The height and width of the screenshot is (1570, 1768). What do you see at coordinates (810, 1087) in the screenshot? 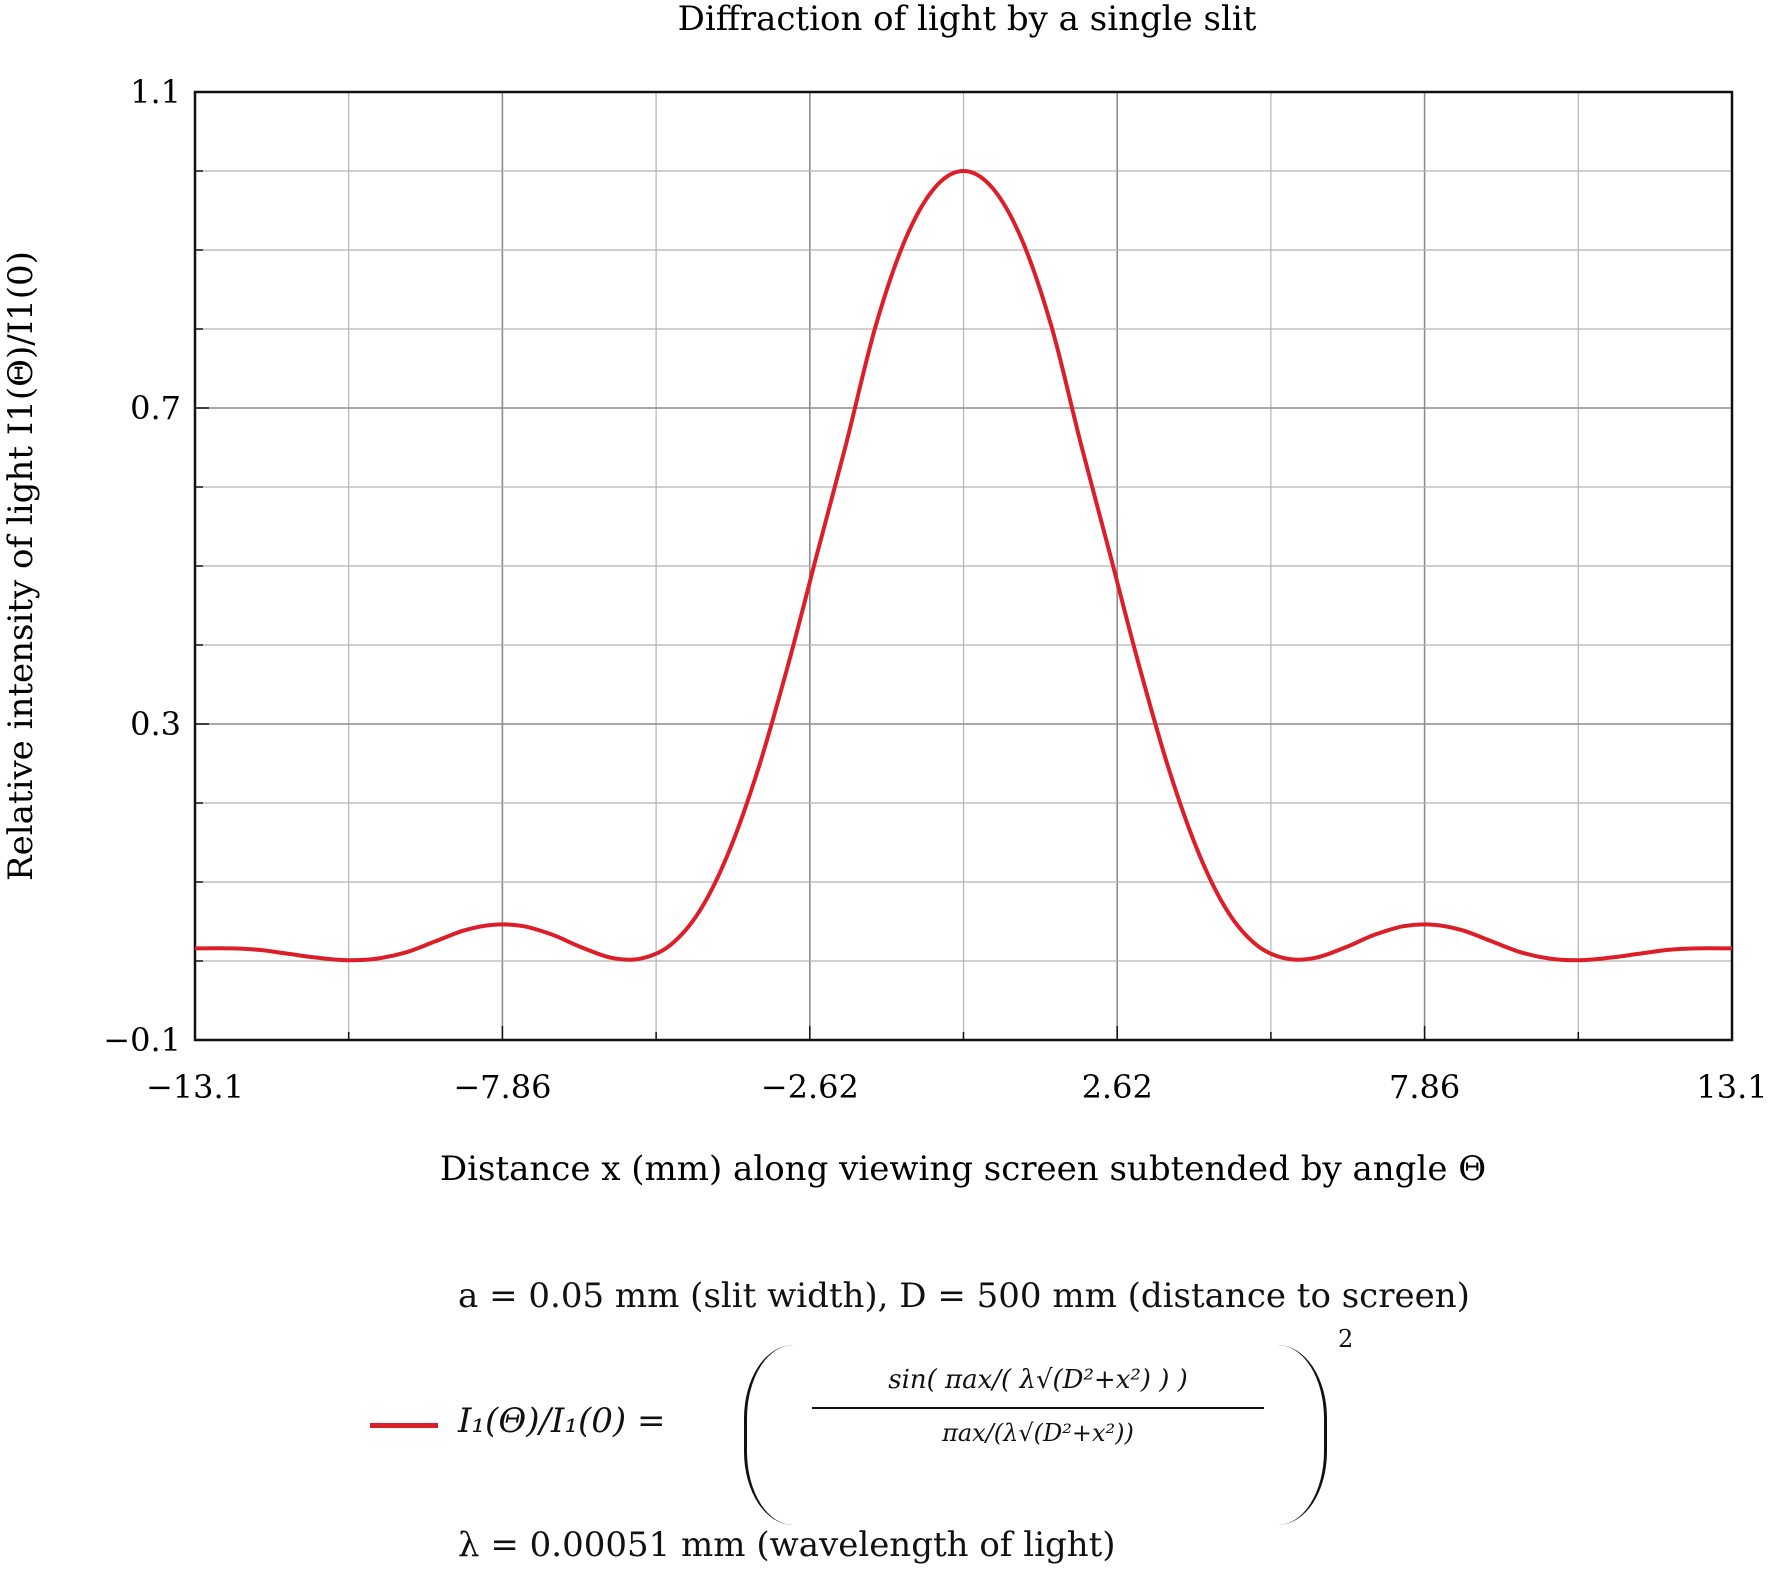
I see `x-tick-label: −2.62` at bounding box center [810, 1087].